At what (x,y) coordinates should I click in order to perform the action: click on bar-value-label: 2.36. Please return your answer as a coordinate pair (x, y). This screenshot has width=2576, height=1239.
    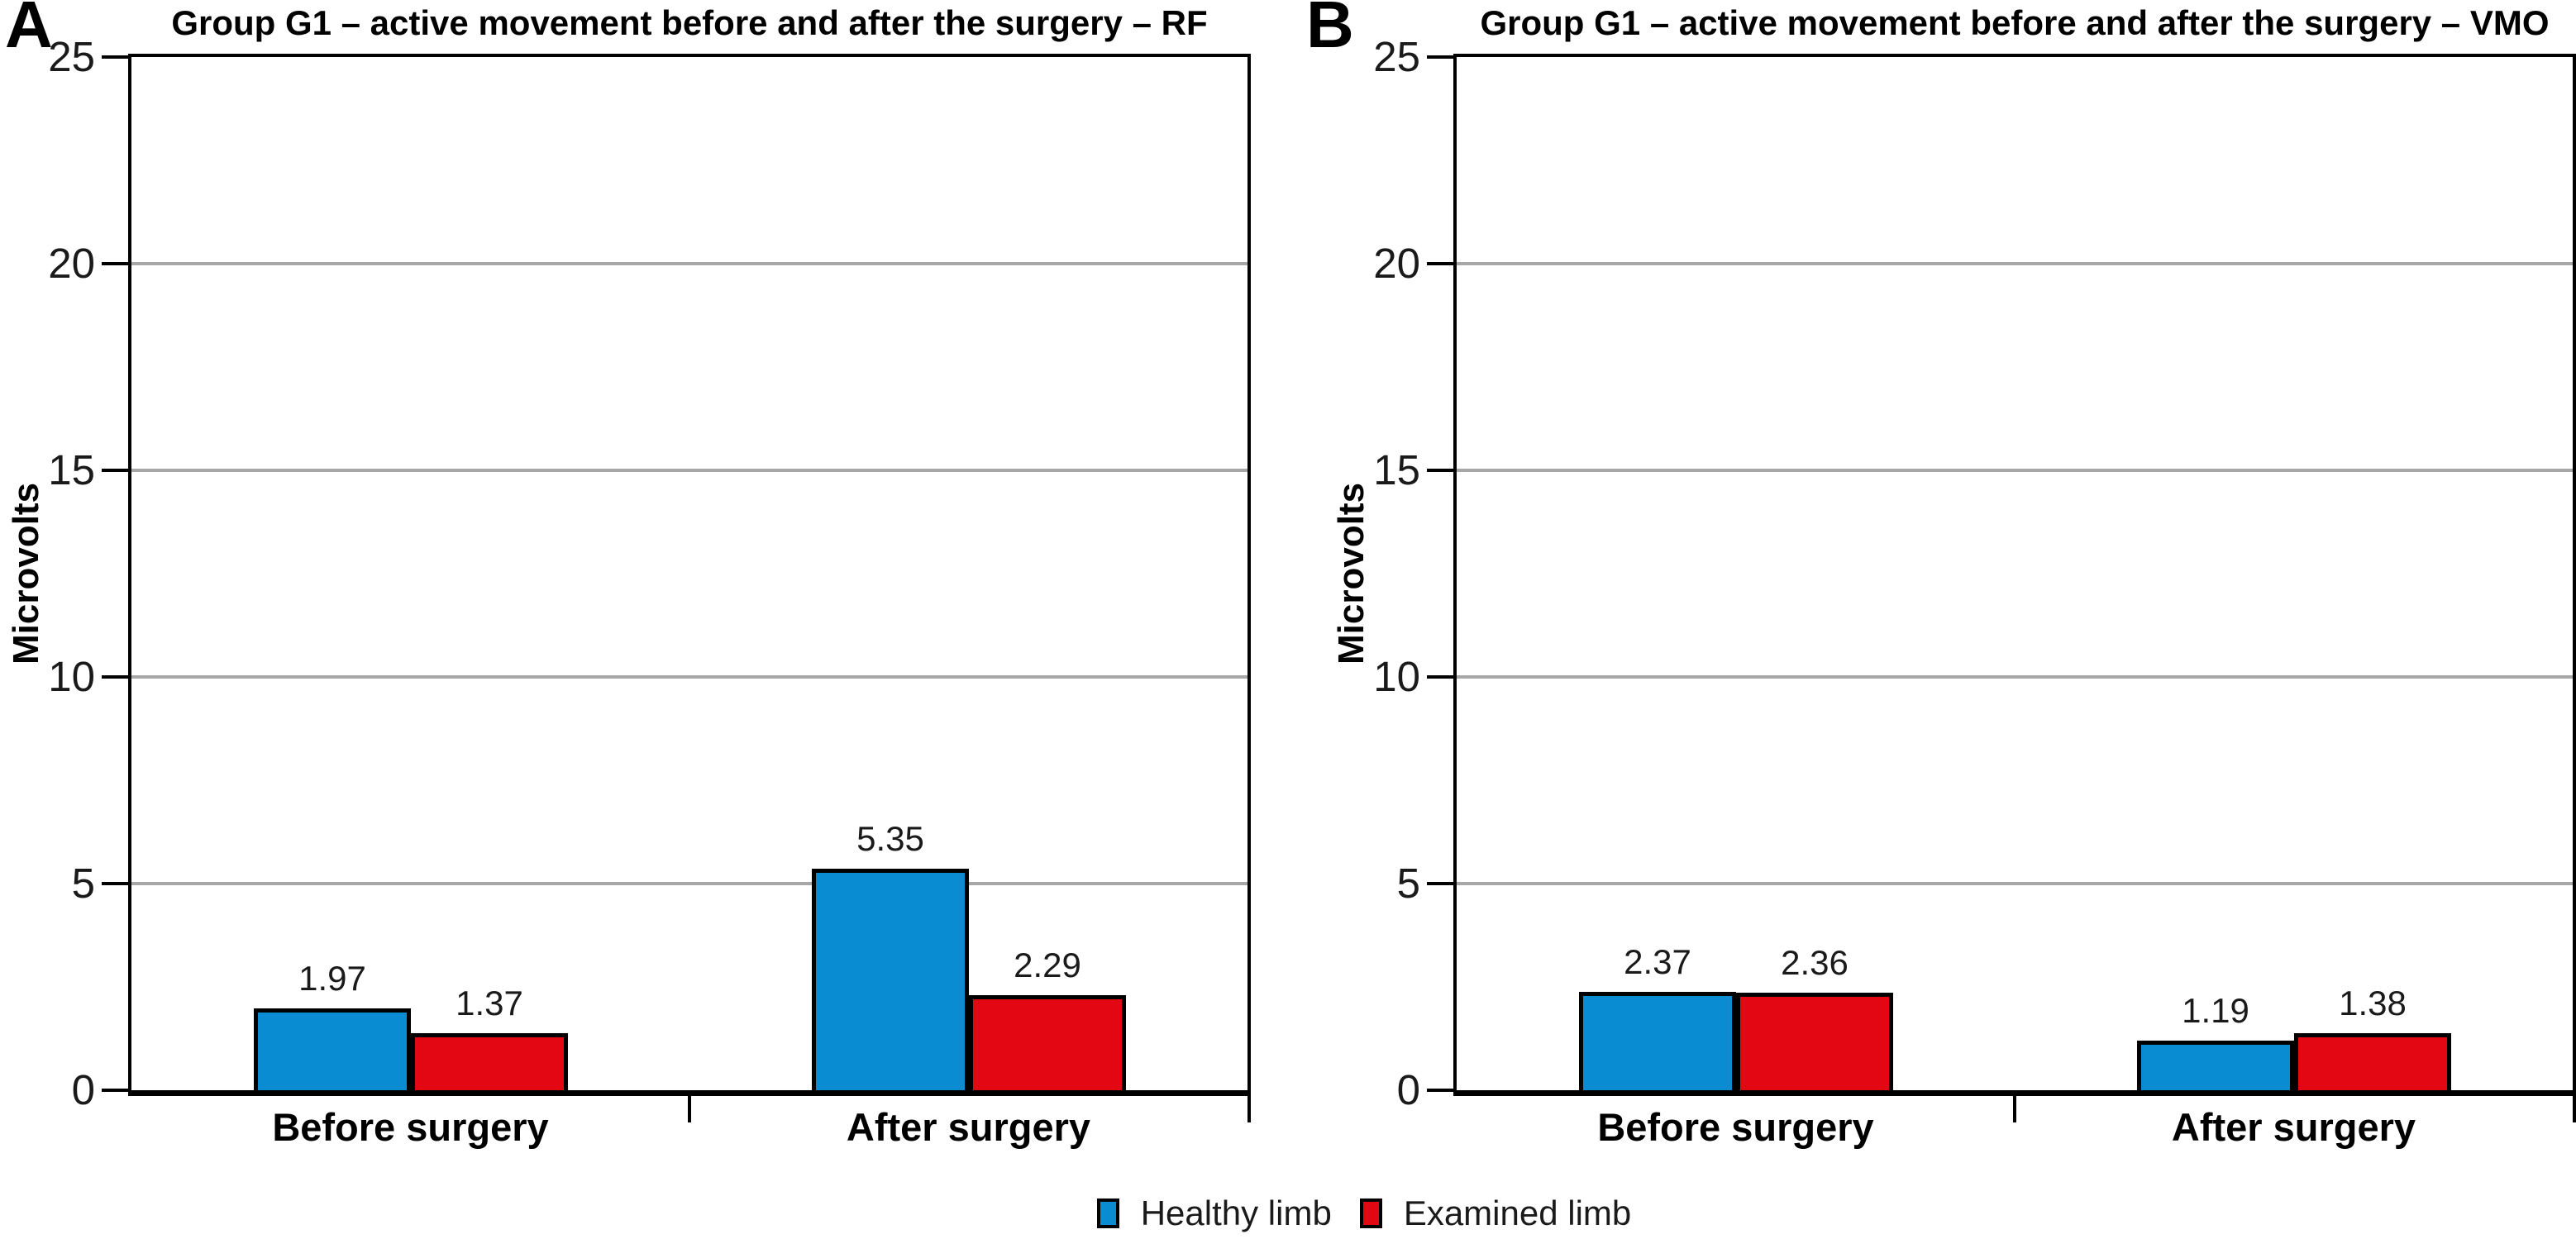
    Looking at the image, I should click on (1815, 962).